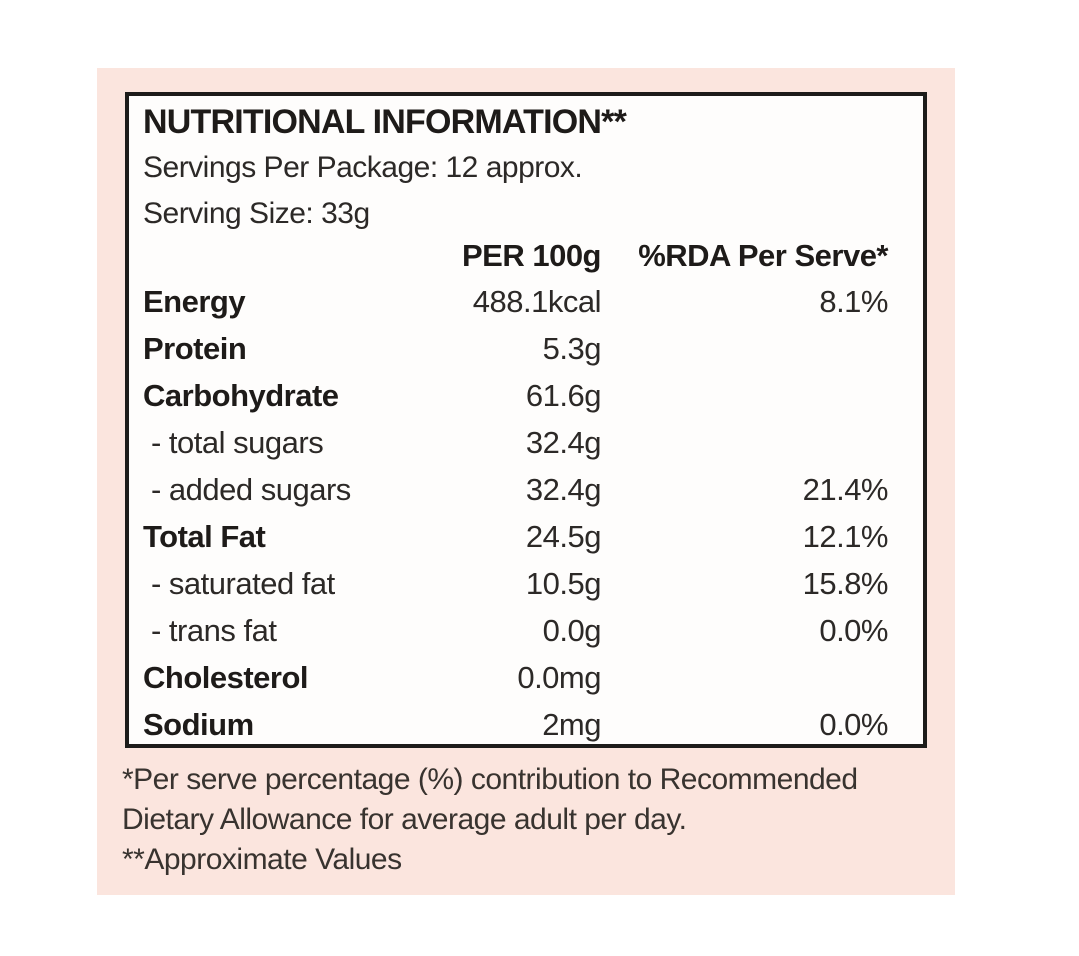 Image resolution: width=1079 pixels, height=956 pixels. What do you see at coordinates (515, 348) in the screenshot?
I see `table-row-protein: Protein 5.3g` at bounding box center [515, 348].